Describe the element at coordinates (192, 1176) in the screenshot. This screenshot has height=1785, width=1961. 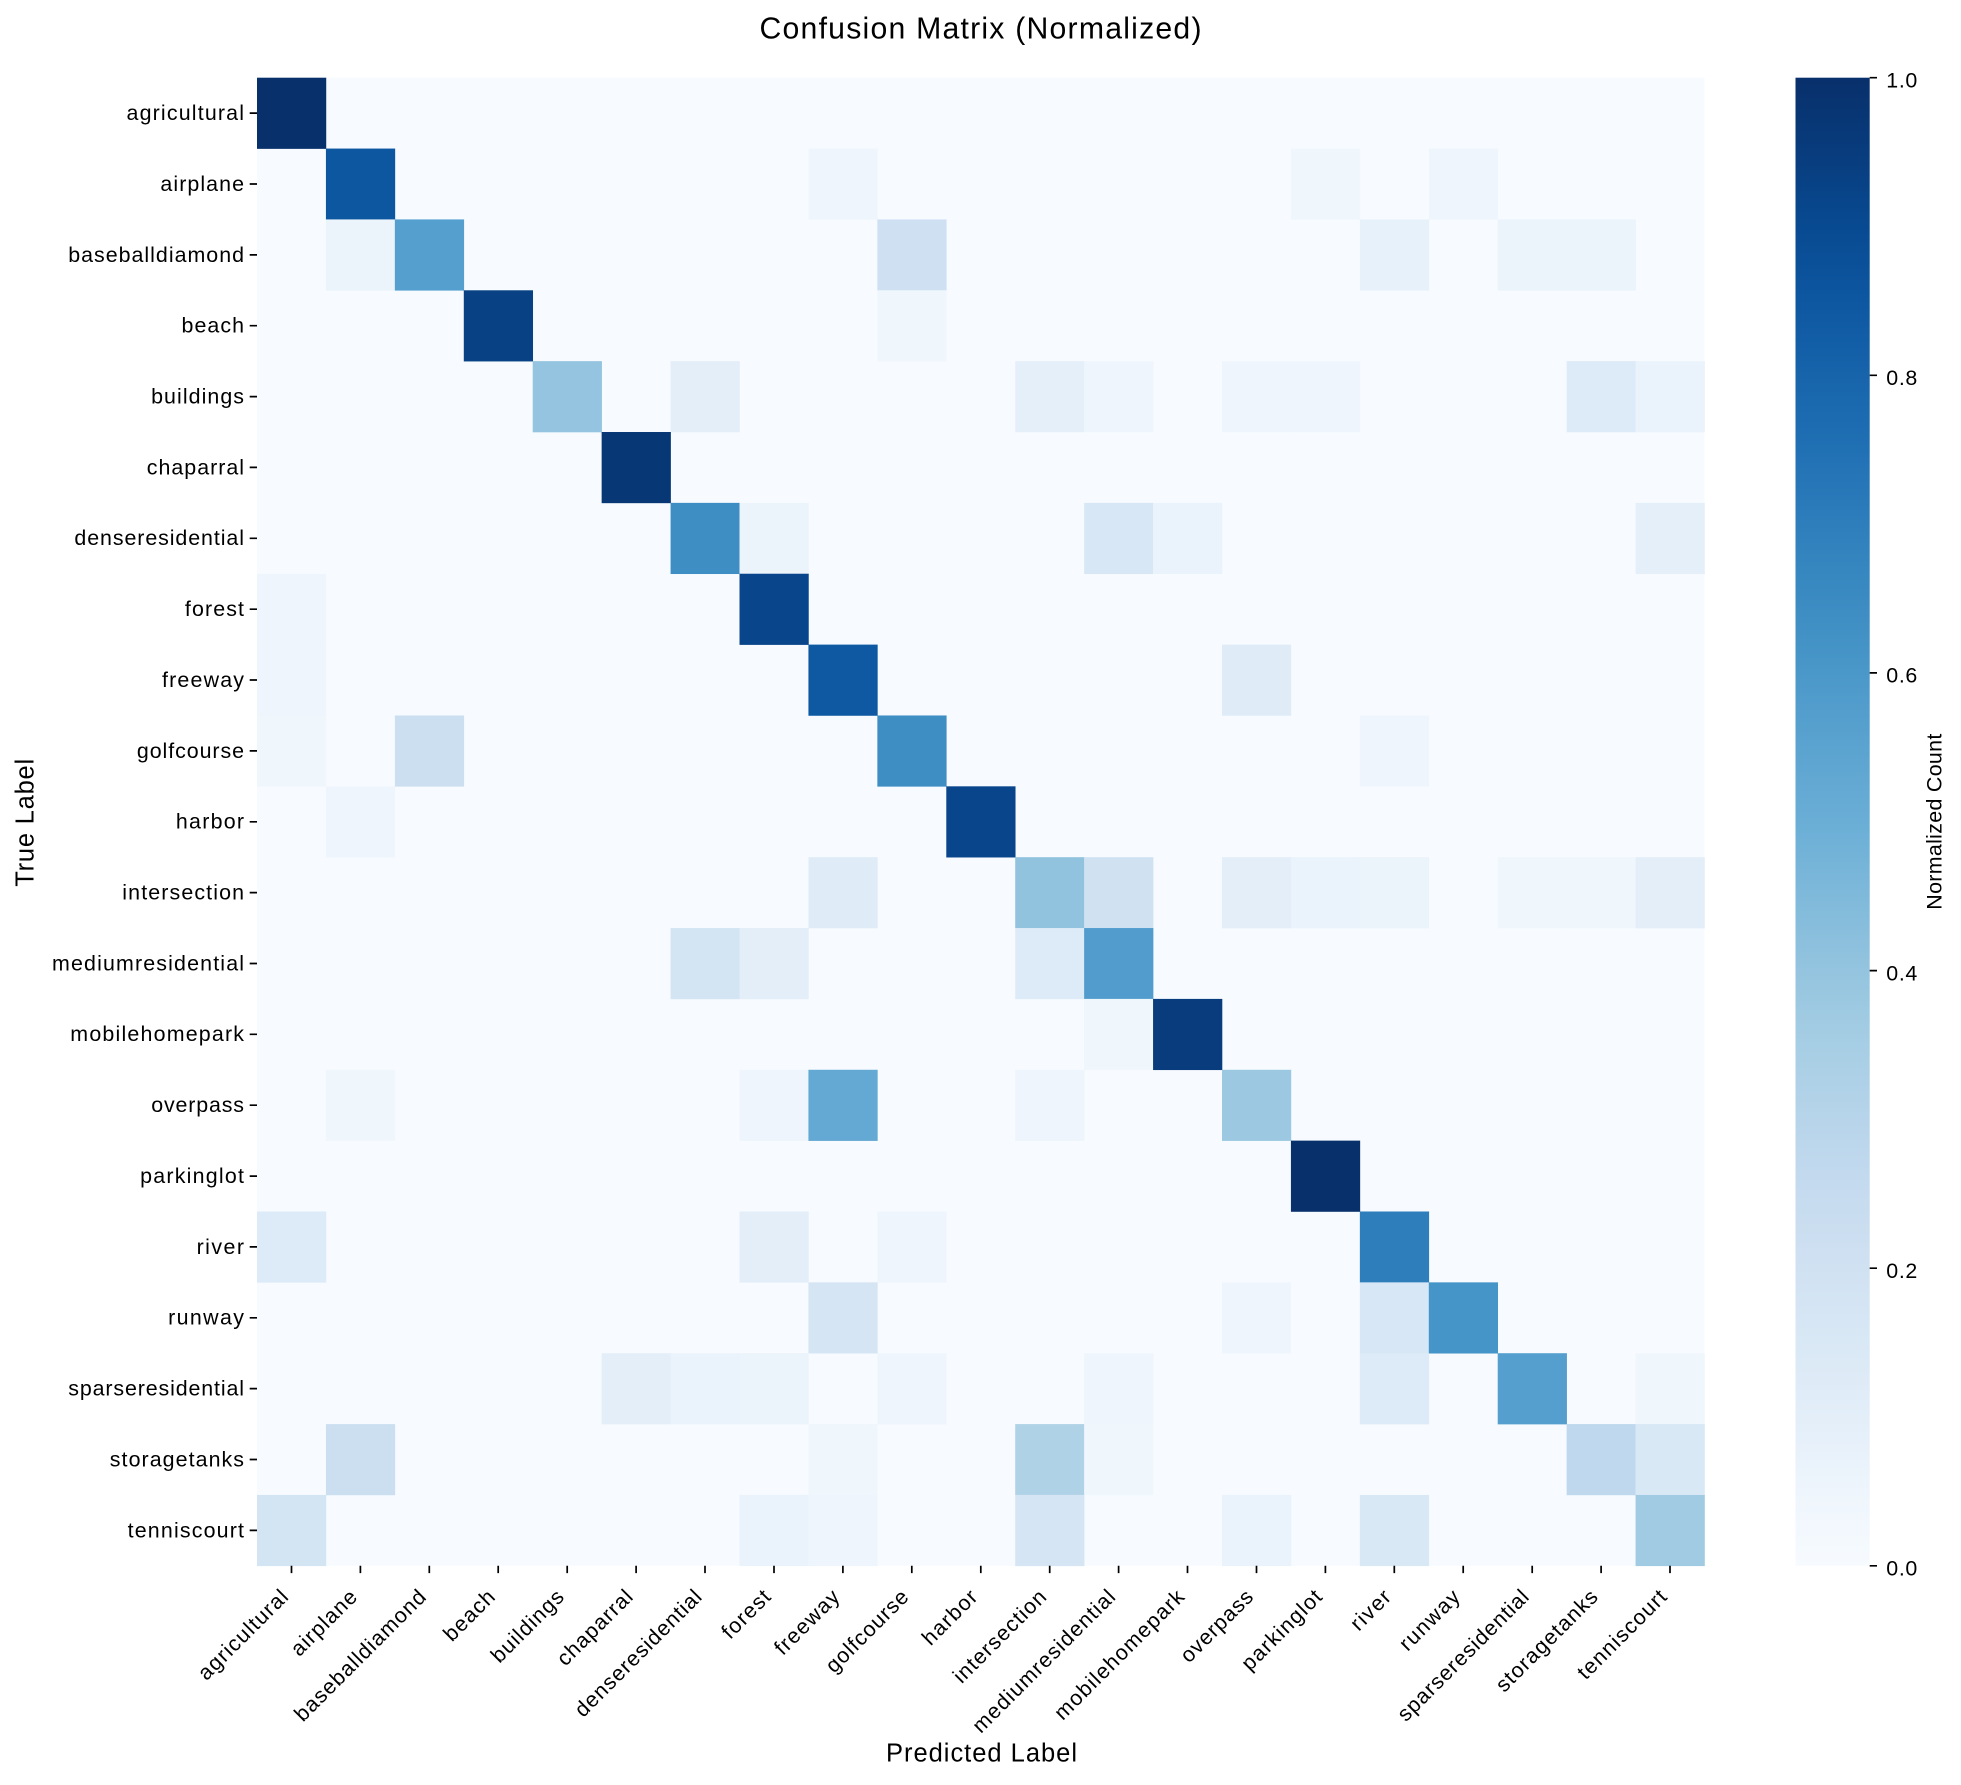
I see `svg-text: parkinglot` at that location.